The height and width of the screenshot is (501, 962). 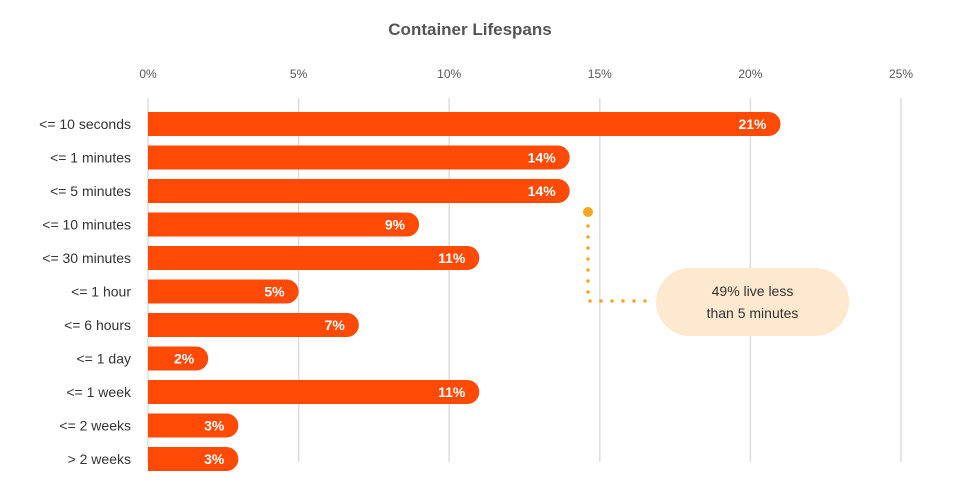 I want to click on data-label: 7%, so click(x=335, y=325).